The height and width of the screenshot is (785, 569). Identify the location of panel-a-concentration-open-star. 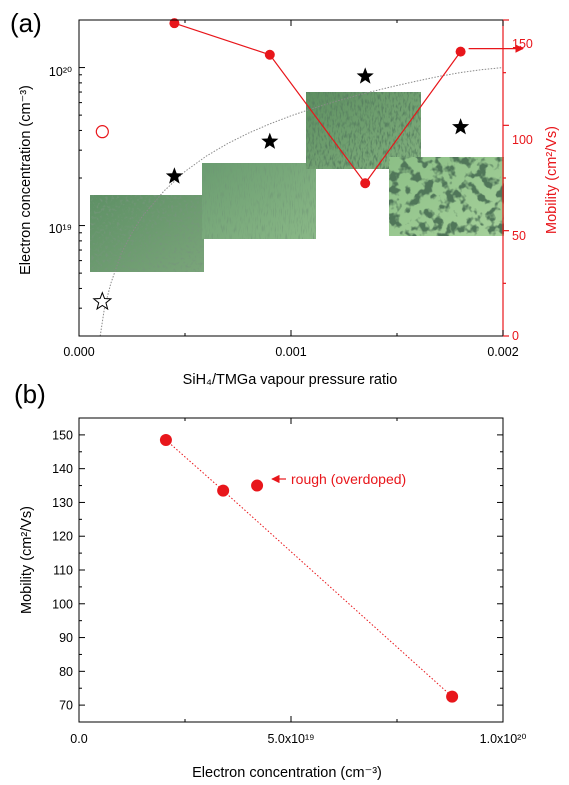
(102, 301).